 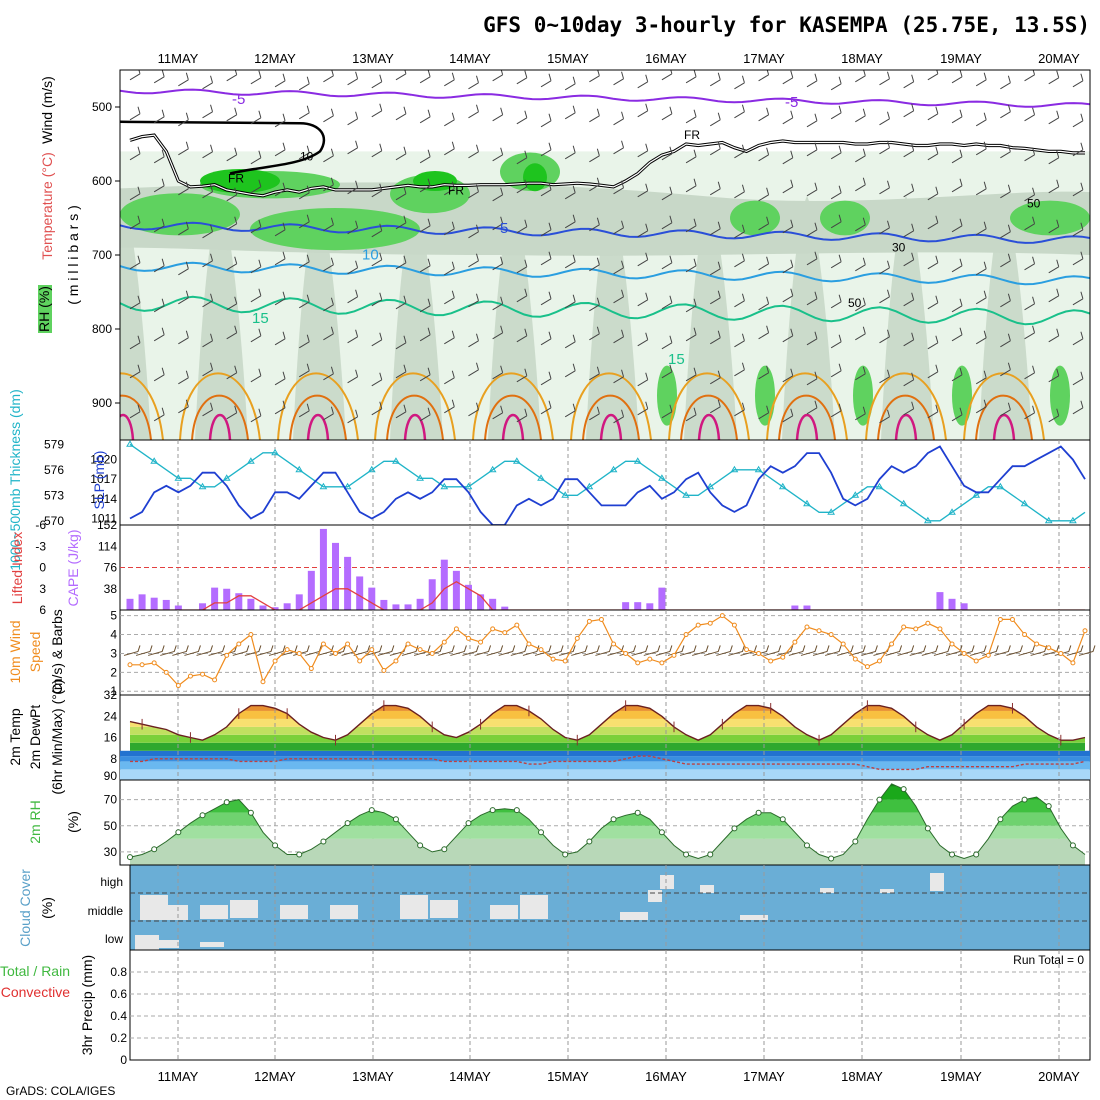 I want to click on rh-tick: 50, so click(x=111, y=826).